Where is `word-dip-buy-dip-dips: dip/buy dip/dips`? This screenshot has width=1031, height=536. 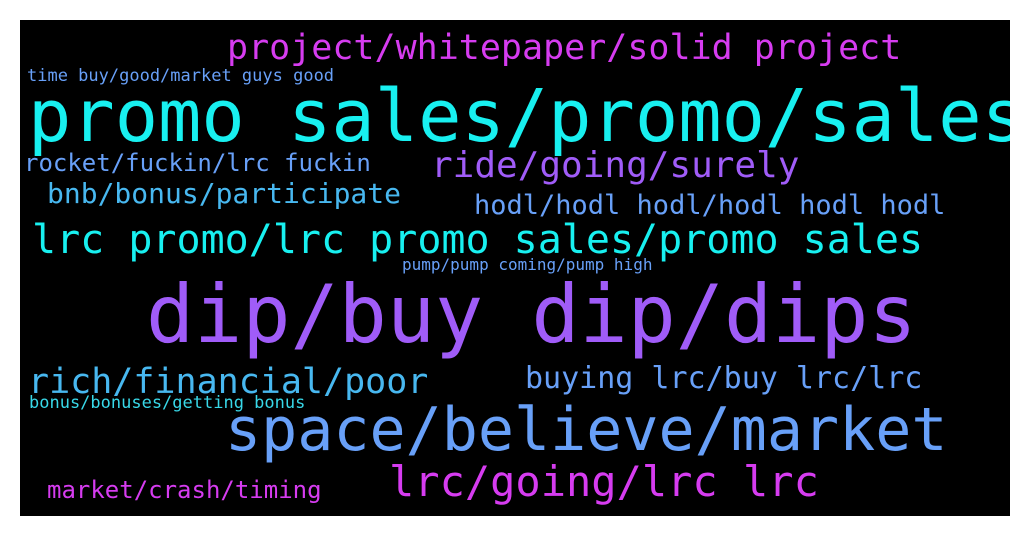 word-dip-buy-dip-dips: dip/buy dip/dips is located at coordinates (531, 314).